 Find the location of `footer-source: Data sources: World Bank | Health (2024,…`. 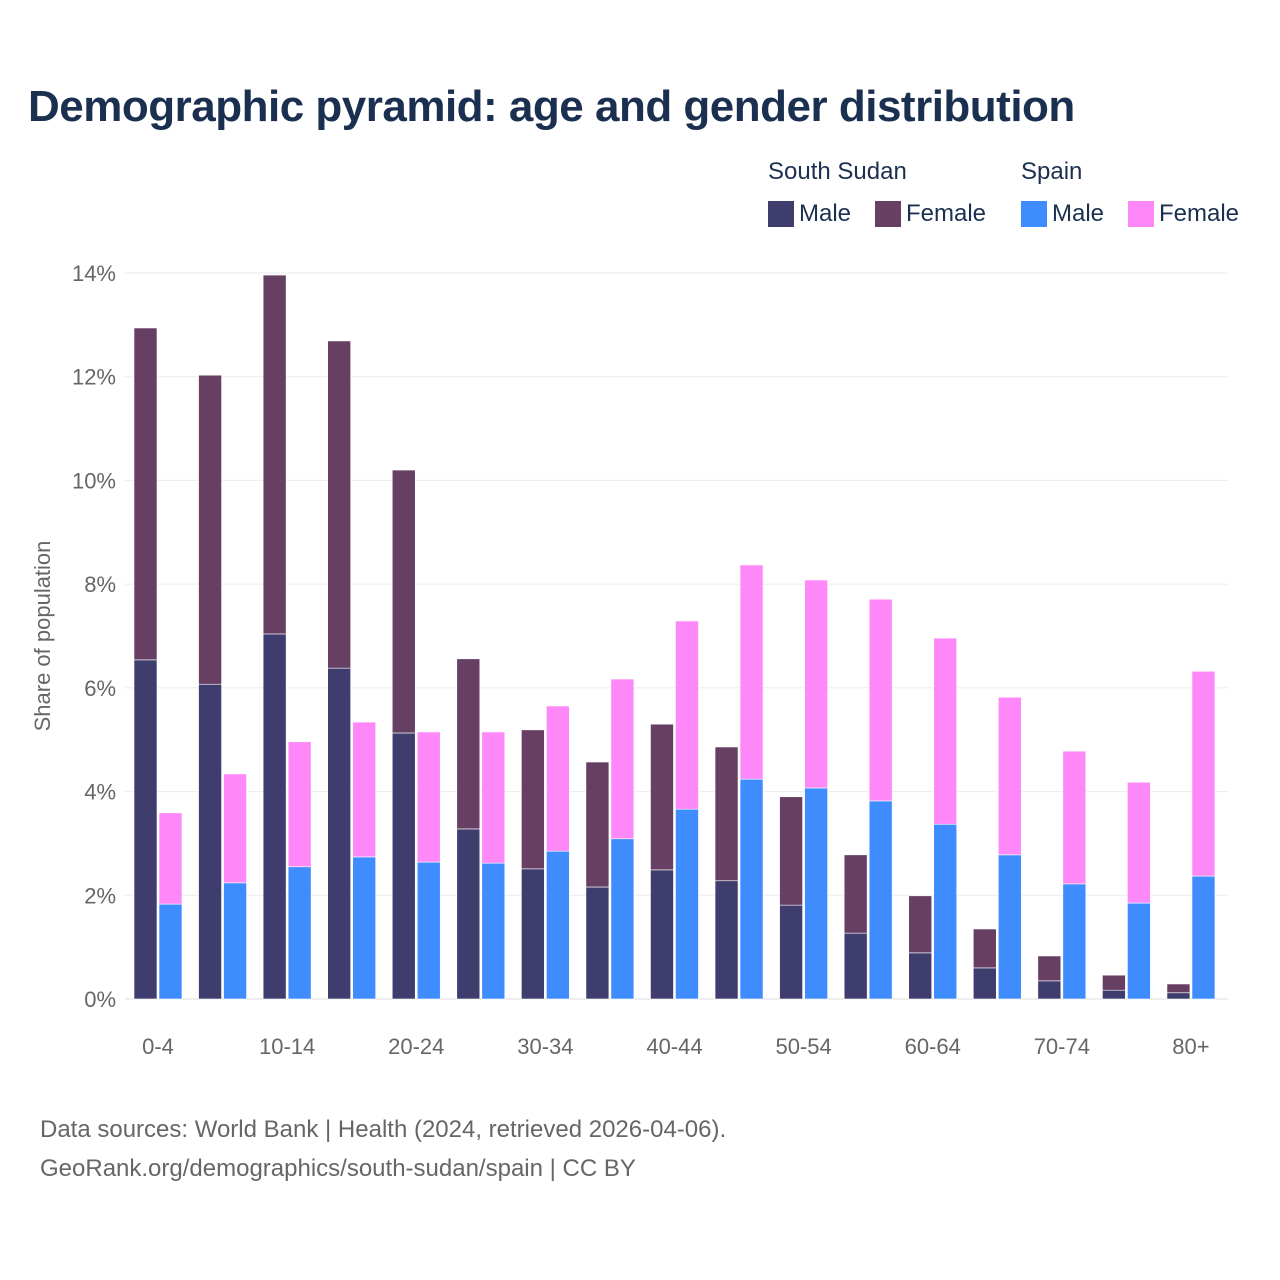

footer-source: Data sources: World Bank | Health (2024,… is located at coordinates (383, 1129).